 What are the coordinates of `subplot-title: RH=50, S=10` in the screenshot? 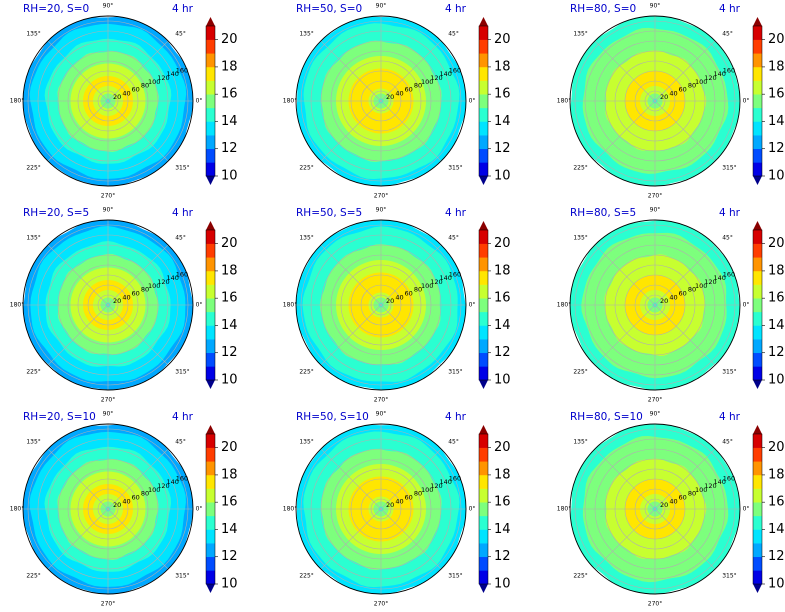 It's located at (332, 417).